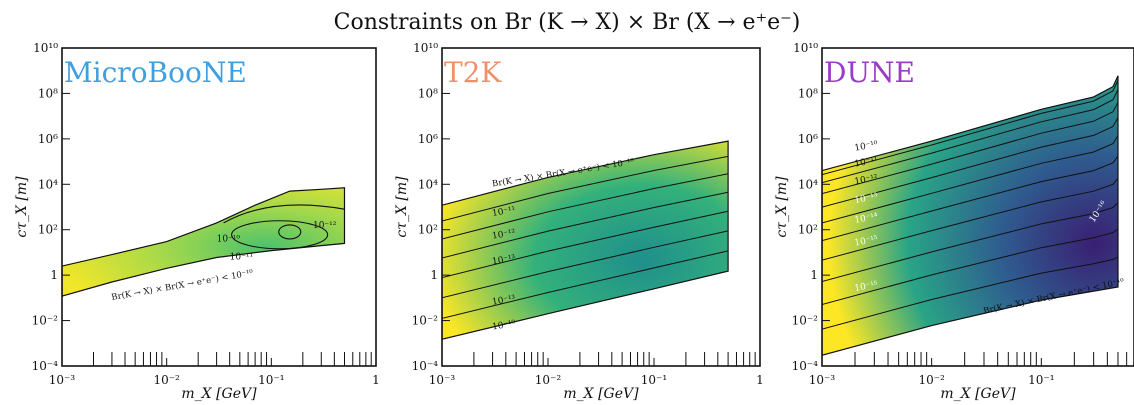 This screenshot has width=1134, height=405. Describe the element at coordinates (473, 72) in the screenshot. I see `panel-title: T2K` at that location.